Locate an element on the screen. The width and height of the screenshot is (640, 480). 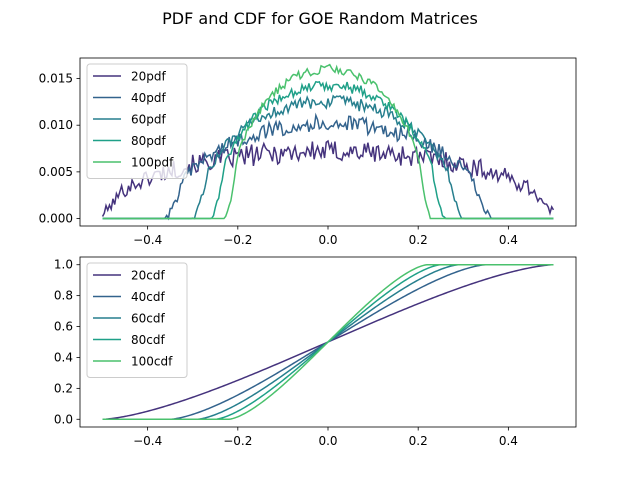
cdf-y-tick-label: 0.0 is located at coordinates (63, 419).